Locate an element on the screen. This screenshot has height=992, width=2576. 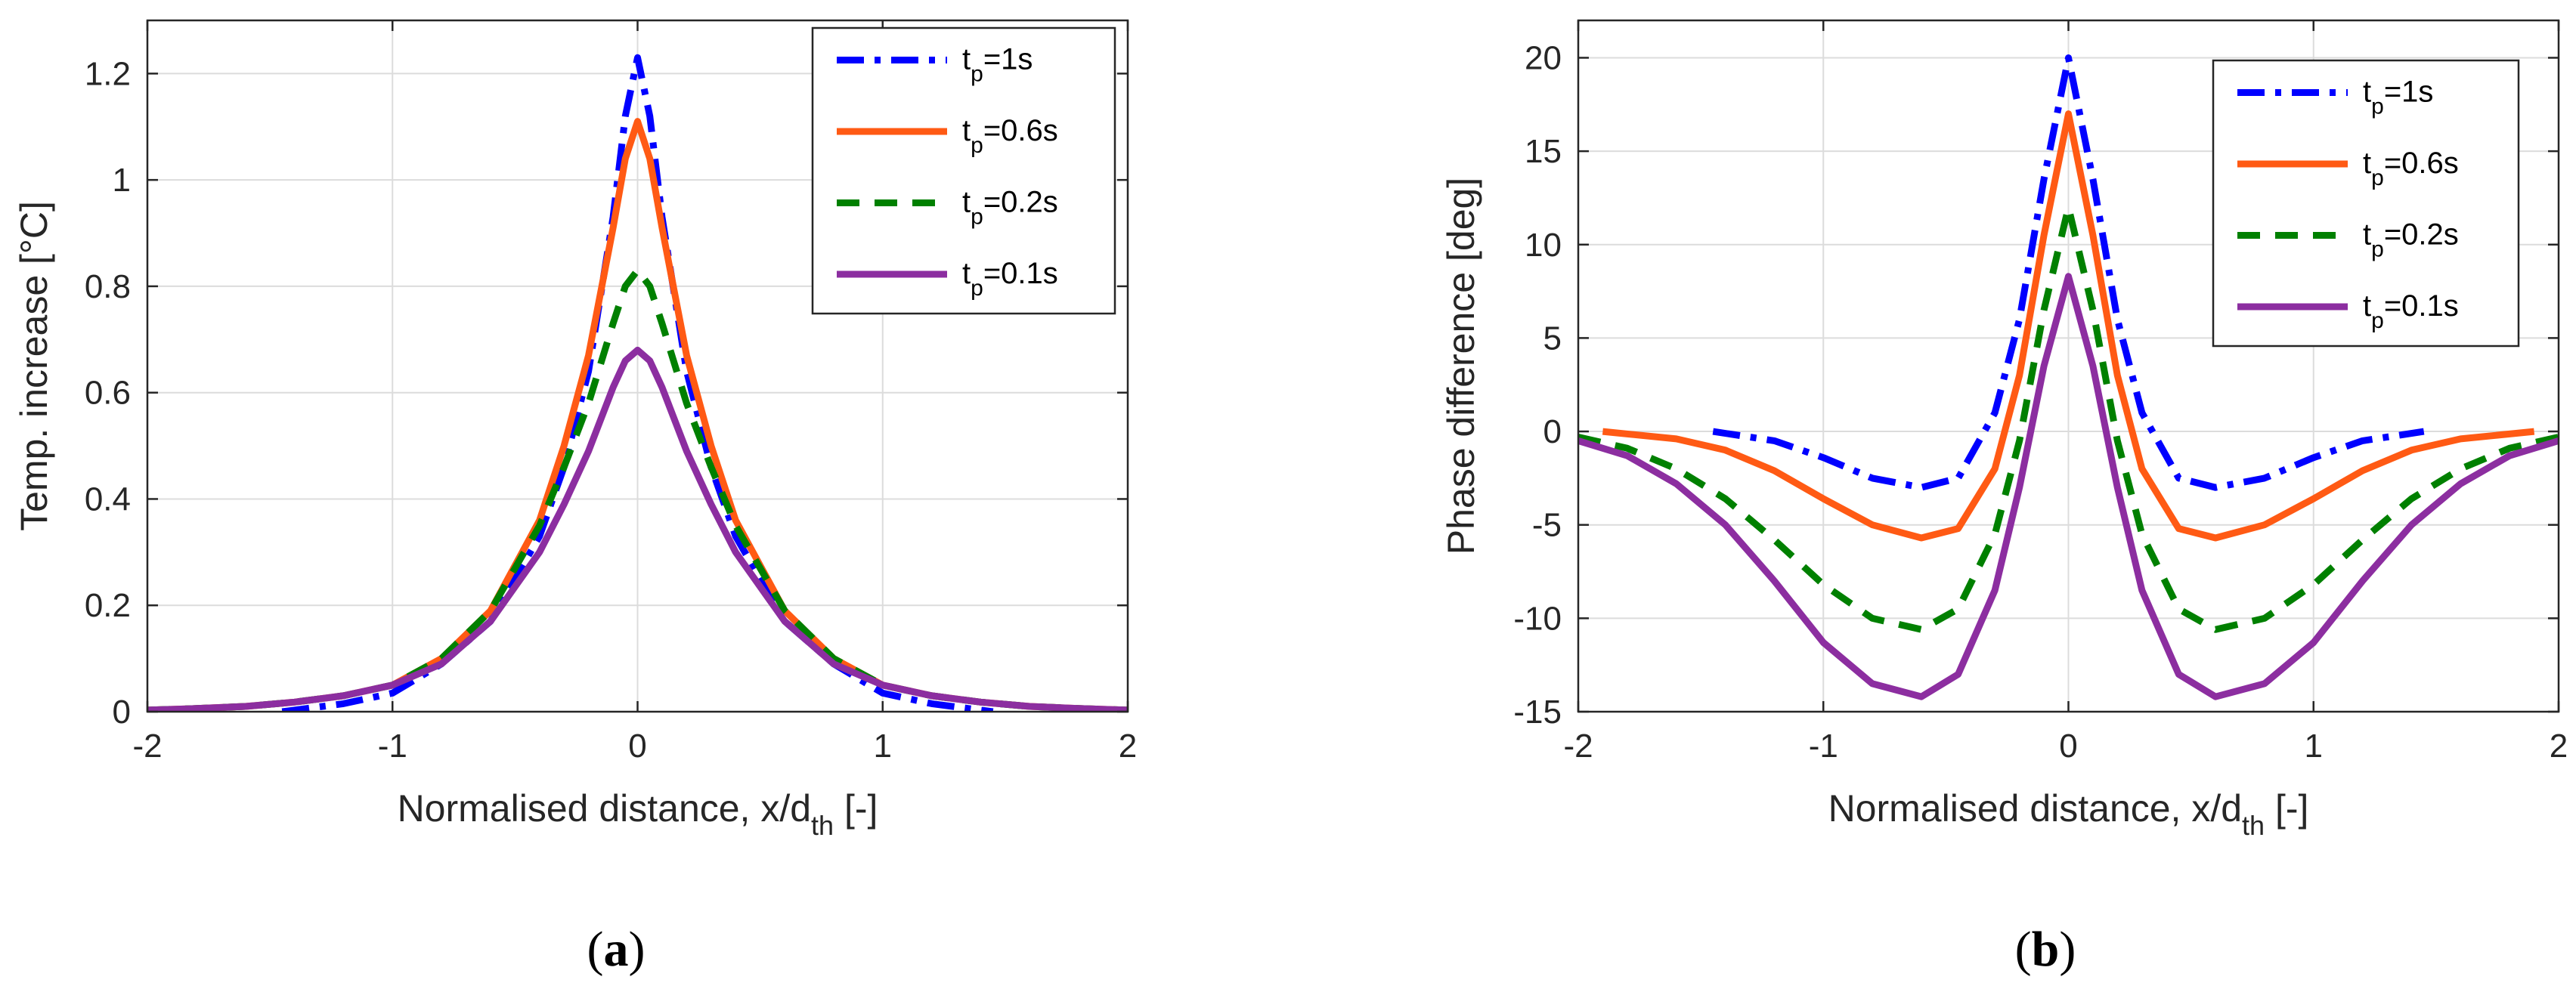
y-tick-label: 1.2 is located at coordinates (108, 73).